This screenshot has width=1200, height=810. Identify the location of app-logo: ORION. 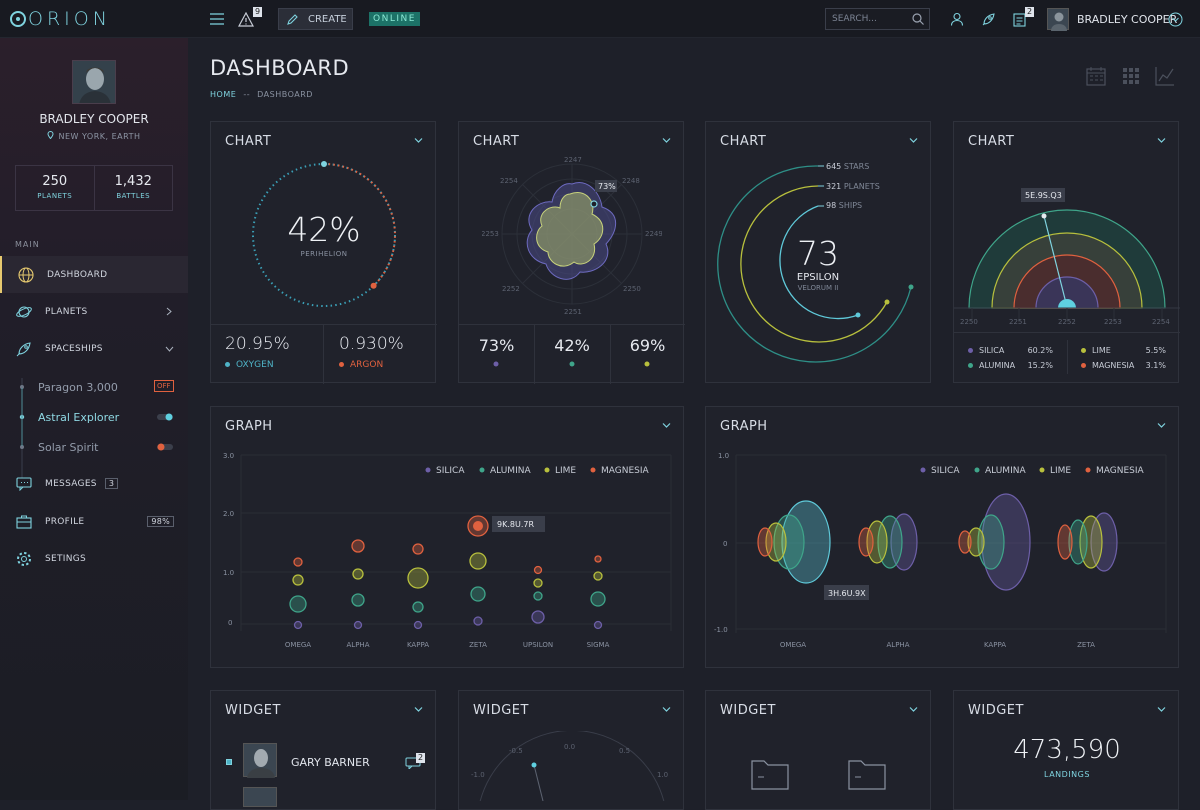
(60, 19).